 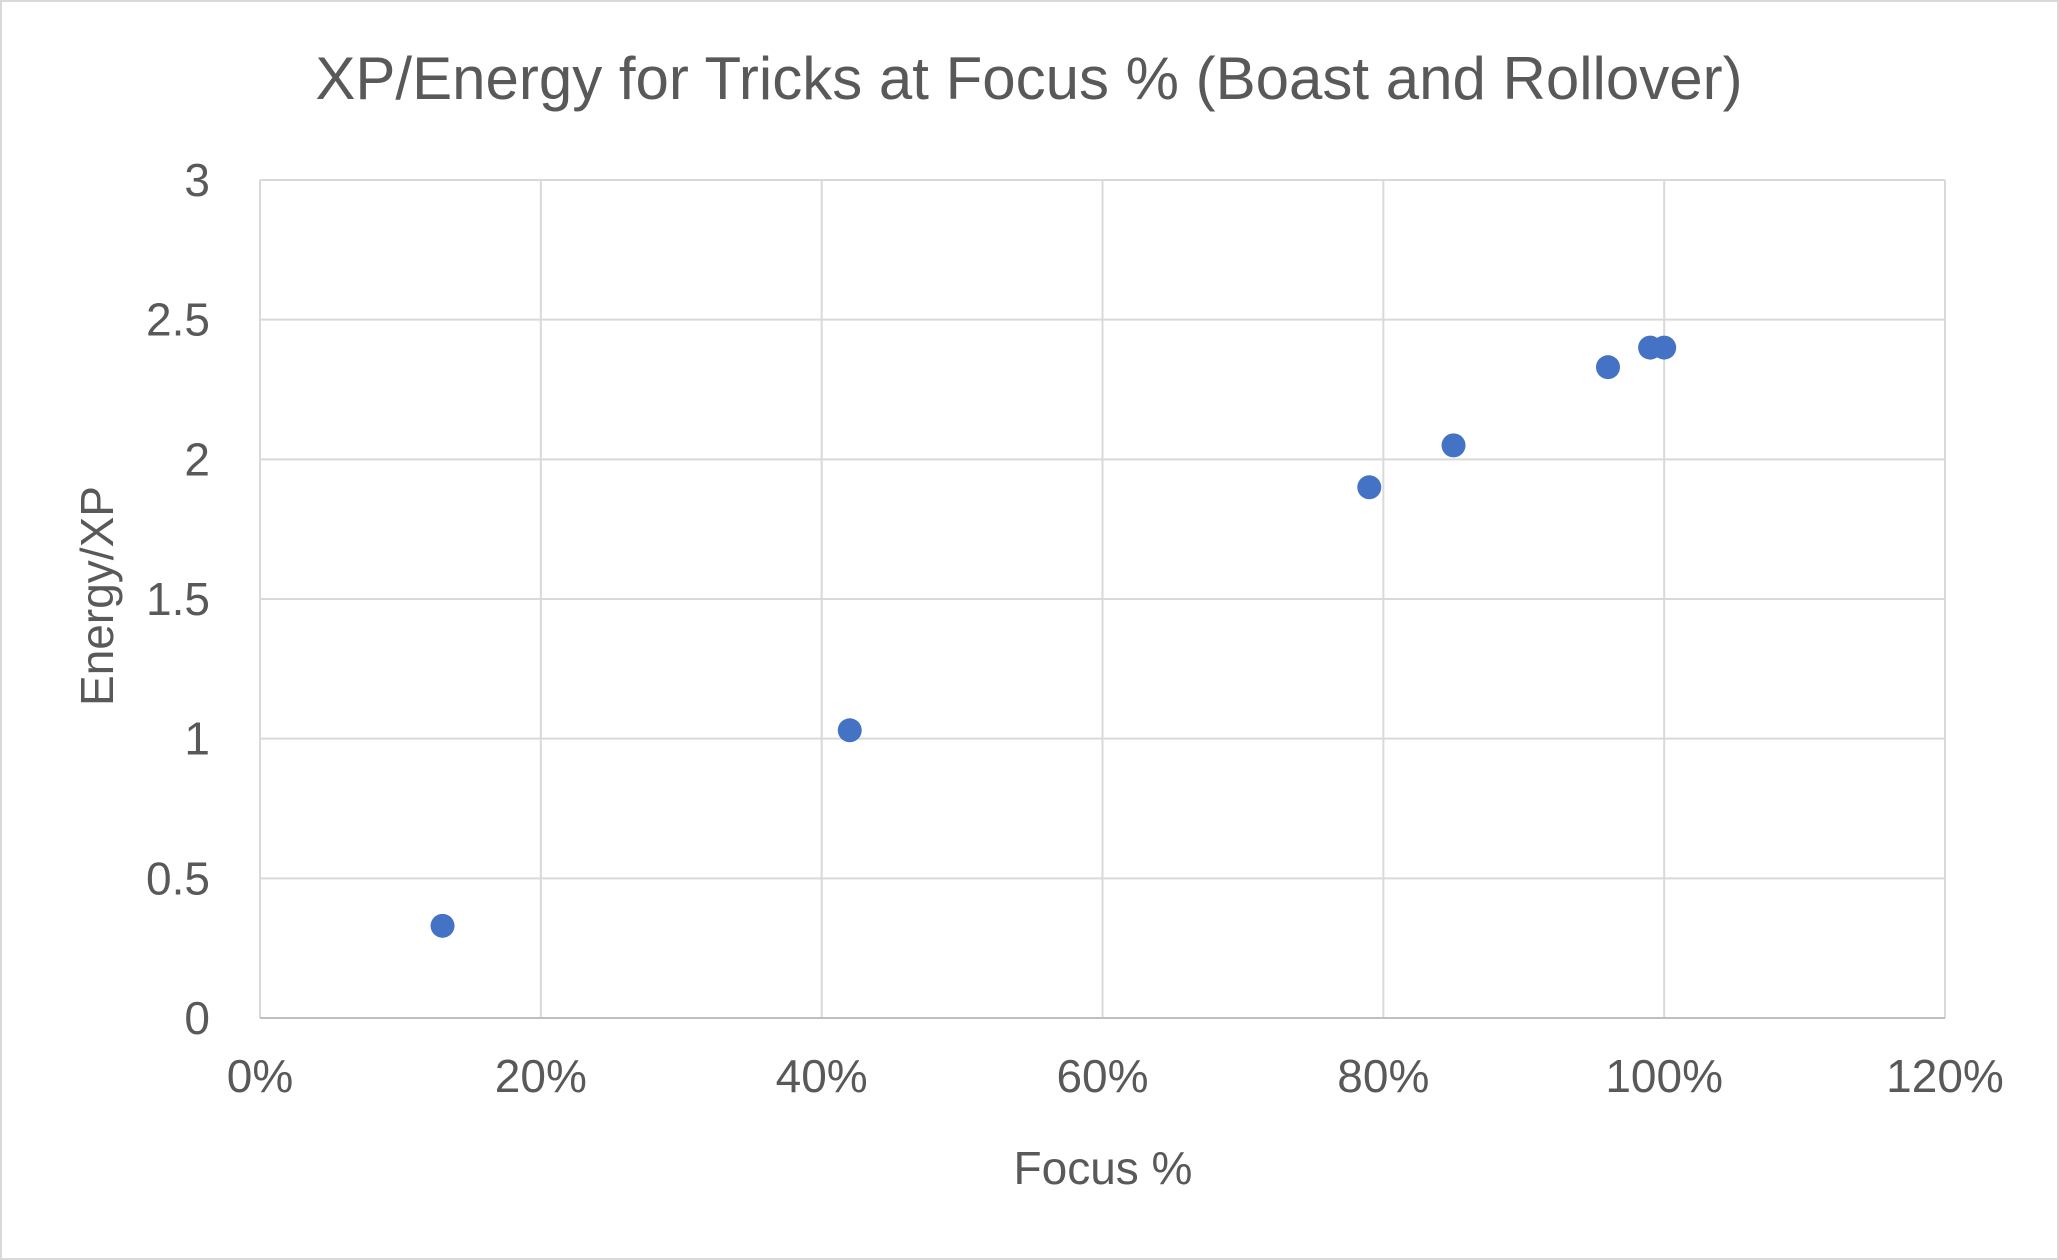 I want to click on y-tick-label: 0, so click(x=197, y=1018).